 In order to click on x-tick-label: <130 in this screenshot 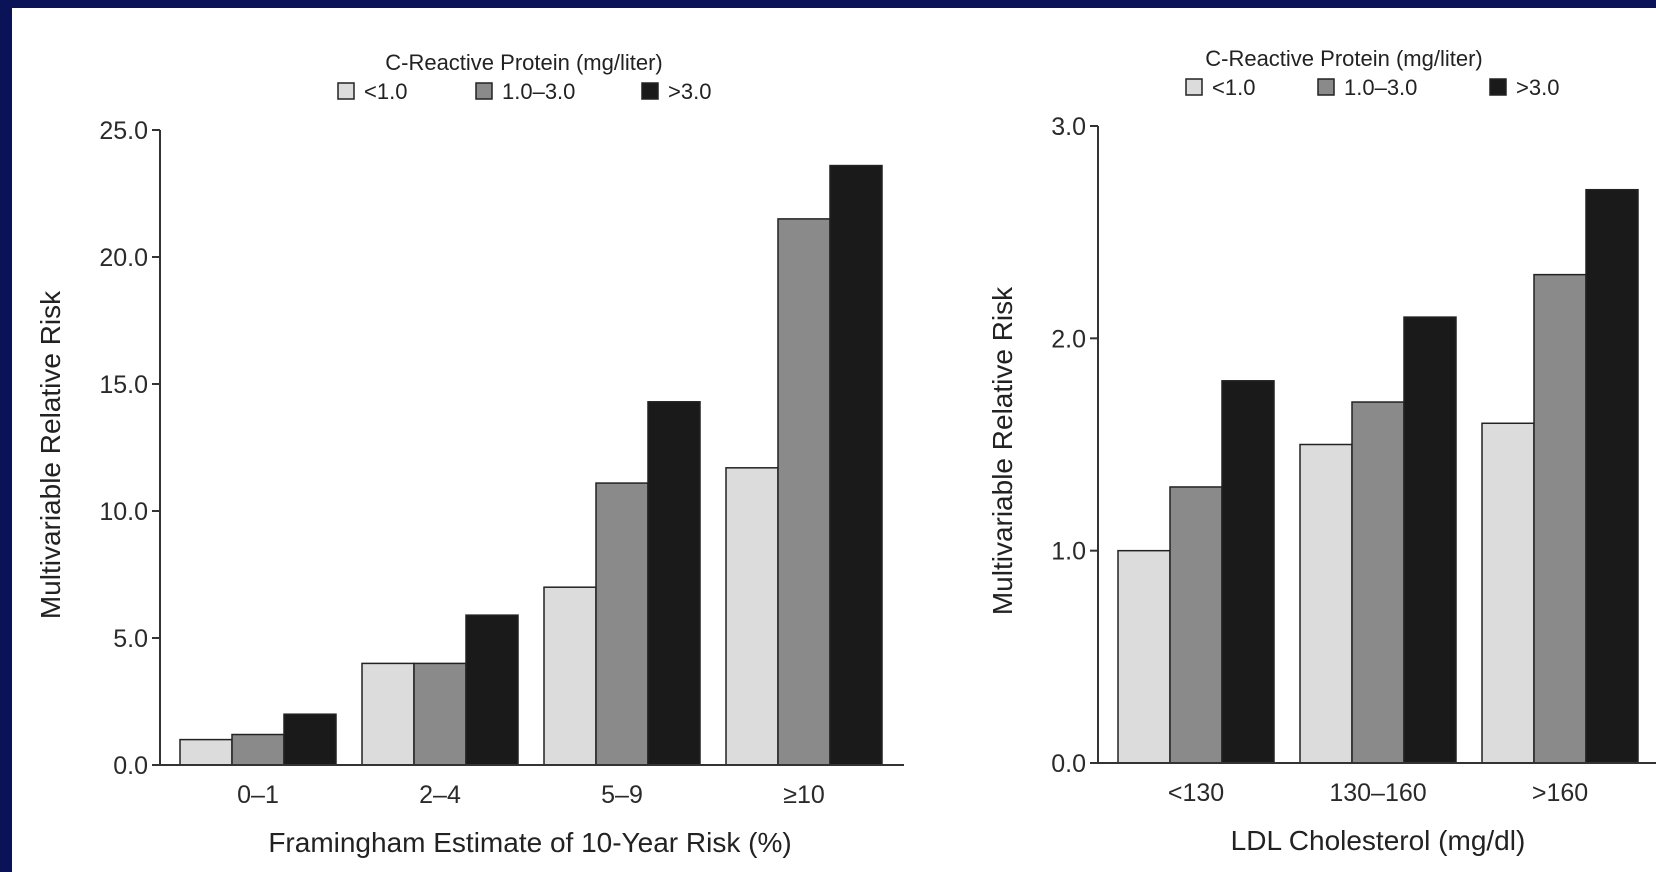, I will do `click(1196, 793)`.